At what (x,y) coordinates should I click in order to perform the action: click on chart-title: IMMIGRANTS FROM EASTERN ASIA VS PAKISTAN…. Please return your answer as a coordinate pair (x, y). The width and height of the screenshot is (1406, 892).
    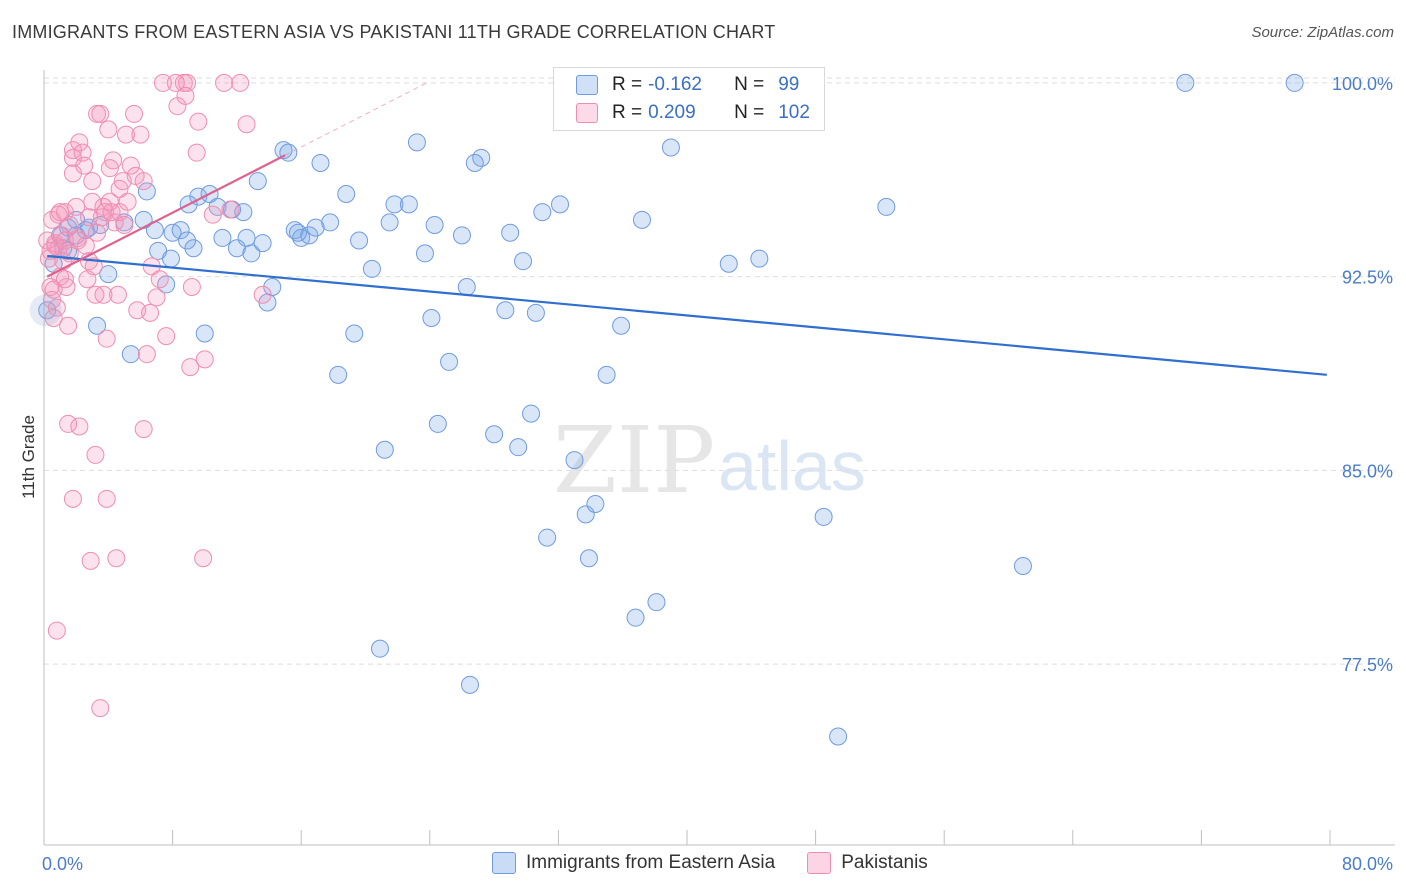
    Looking at the image, I should click on (394, 32).